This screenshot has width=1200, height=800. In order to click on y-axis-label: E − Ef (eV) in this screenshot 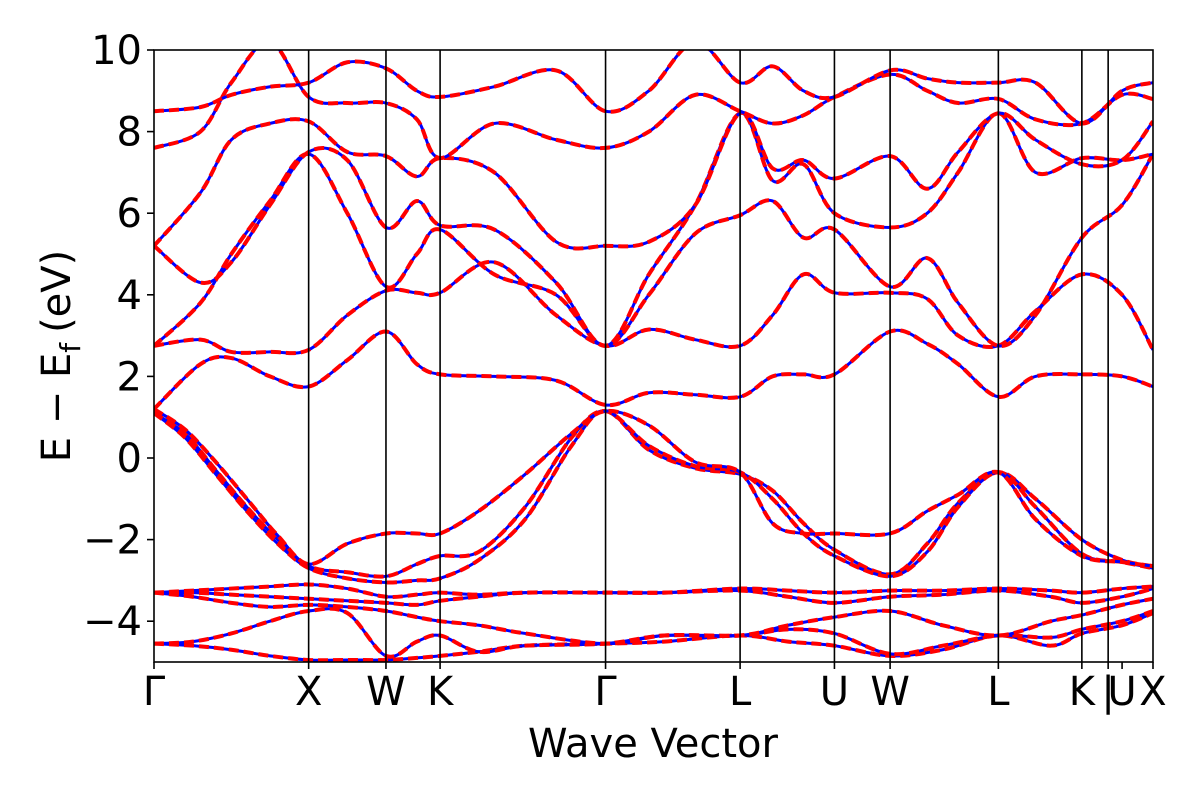, I will do `click(60, 356)`.